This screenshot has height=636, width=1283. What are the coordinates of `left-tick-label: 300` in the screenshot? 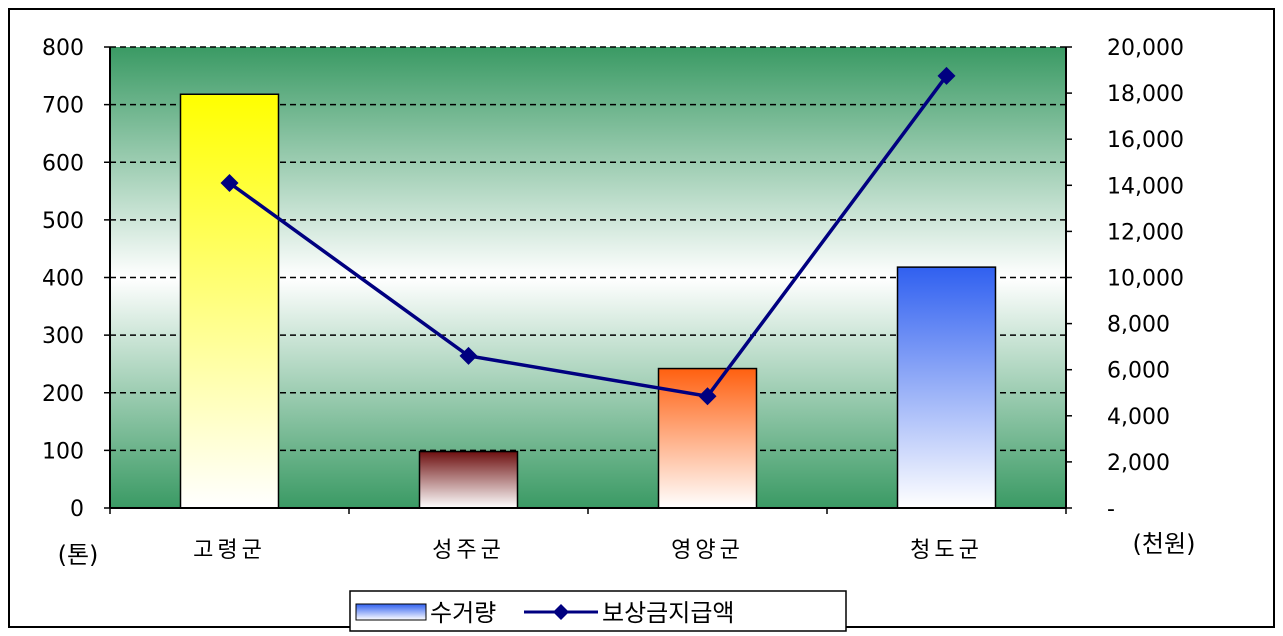 It's located at (63, 336).